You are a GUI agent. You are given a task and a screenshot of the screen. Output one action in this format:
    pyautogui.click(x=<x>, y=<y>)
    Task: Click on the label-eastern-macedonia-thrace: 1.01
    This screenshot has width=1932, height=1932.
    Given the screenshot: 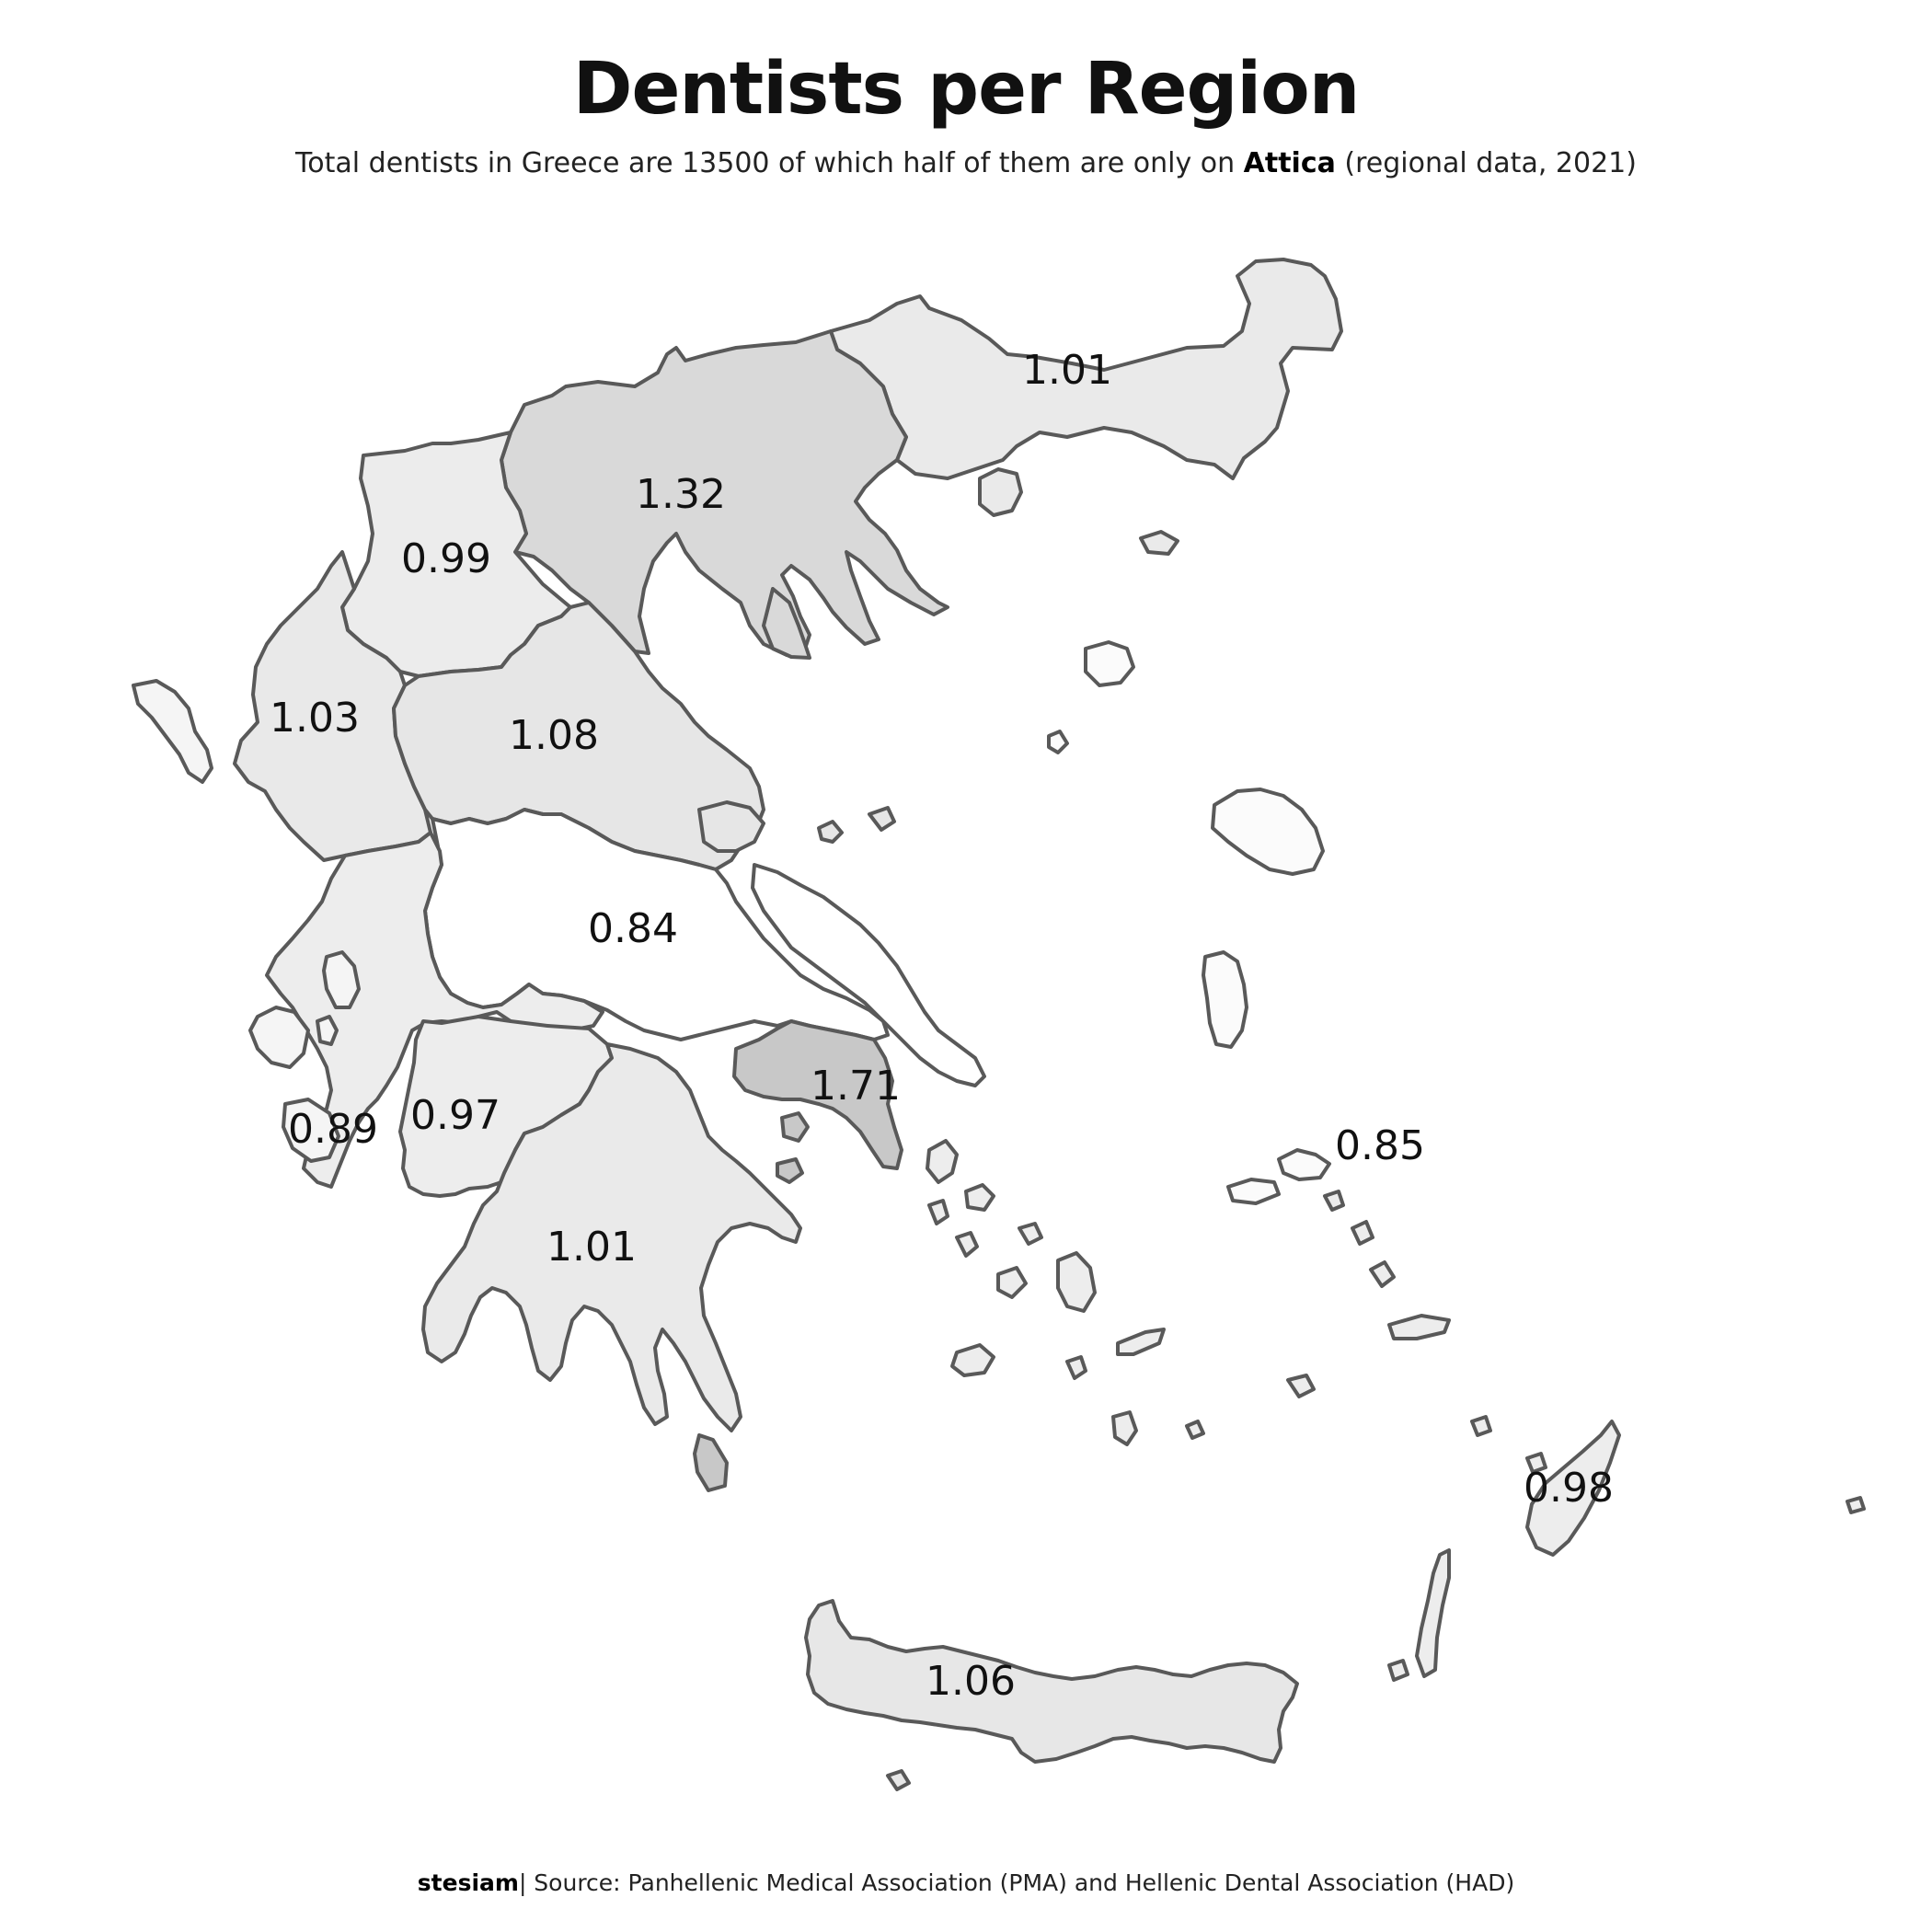 What is the action you would take?
    pyautogui.click(x=1067, y=370)
    